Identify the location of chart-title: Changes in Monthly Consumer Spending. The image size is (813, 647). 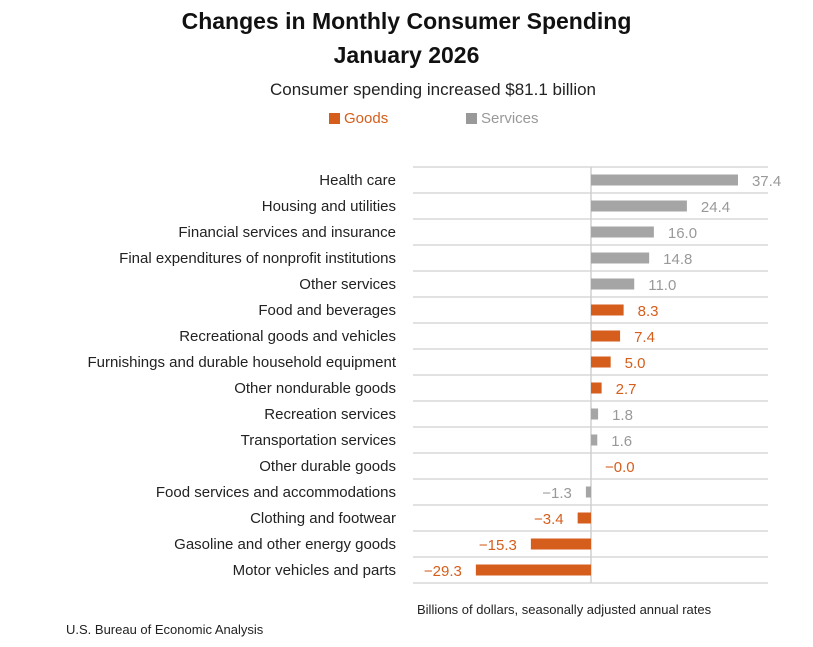
(406, 21).